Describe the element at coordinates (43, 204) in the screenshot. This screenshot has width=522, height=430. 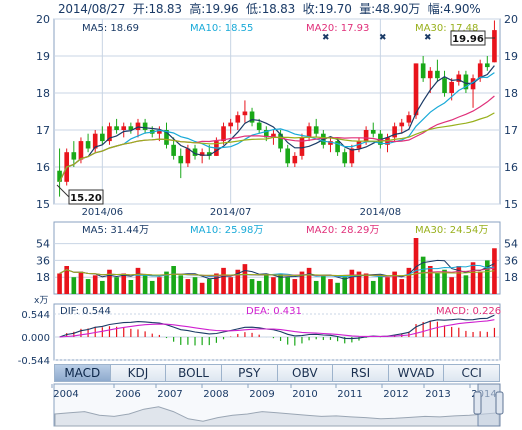
I see `price-y-tick-label: 15` at that location.